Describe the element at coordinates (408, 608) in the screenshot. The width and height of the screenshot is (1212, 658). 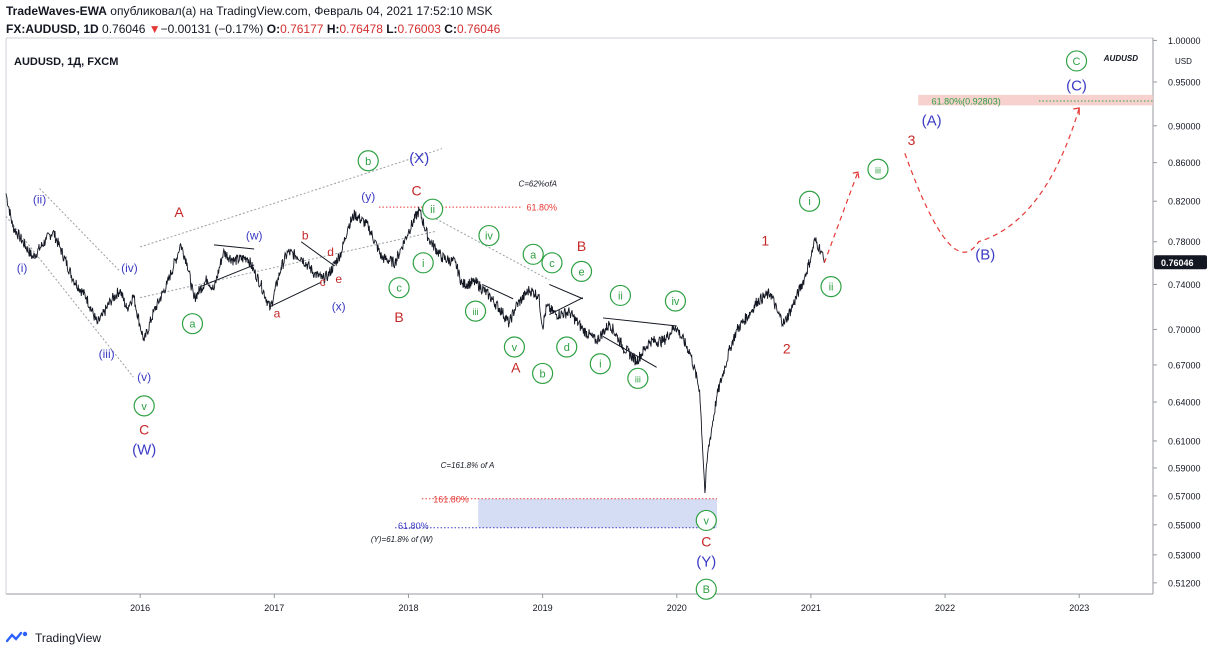
I see `x-tick-label: 2018` at that location.